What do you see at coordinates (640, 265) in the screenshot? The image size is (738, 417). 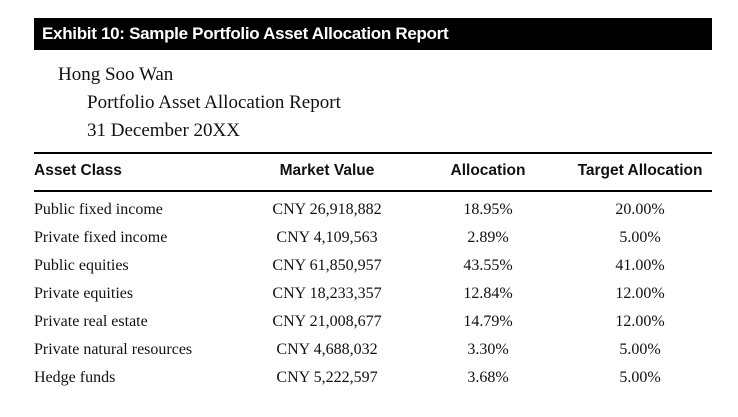 I see `cell-target-allocation: 41.00%` at bounding box center [640, 265].